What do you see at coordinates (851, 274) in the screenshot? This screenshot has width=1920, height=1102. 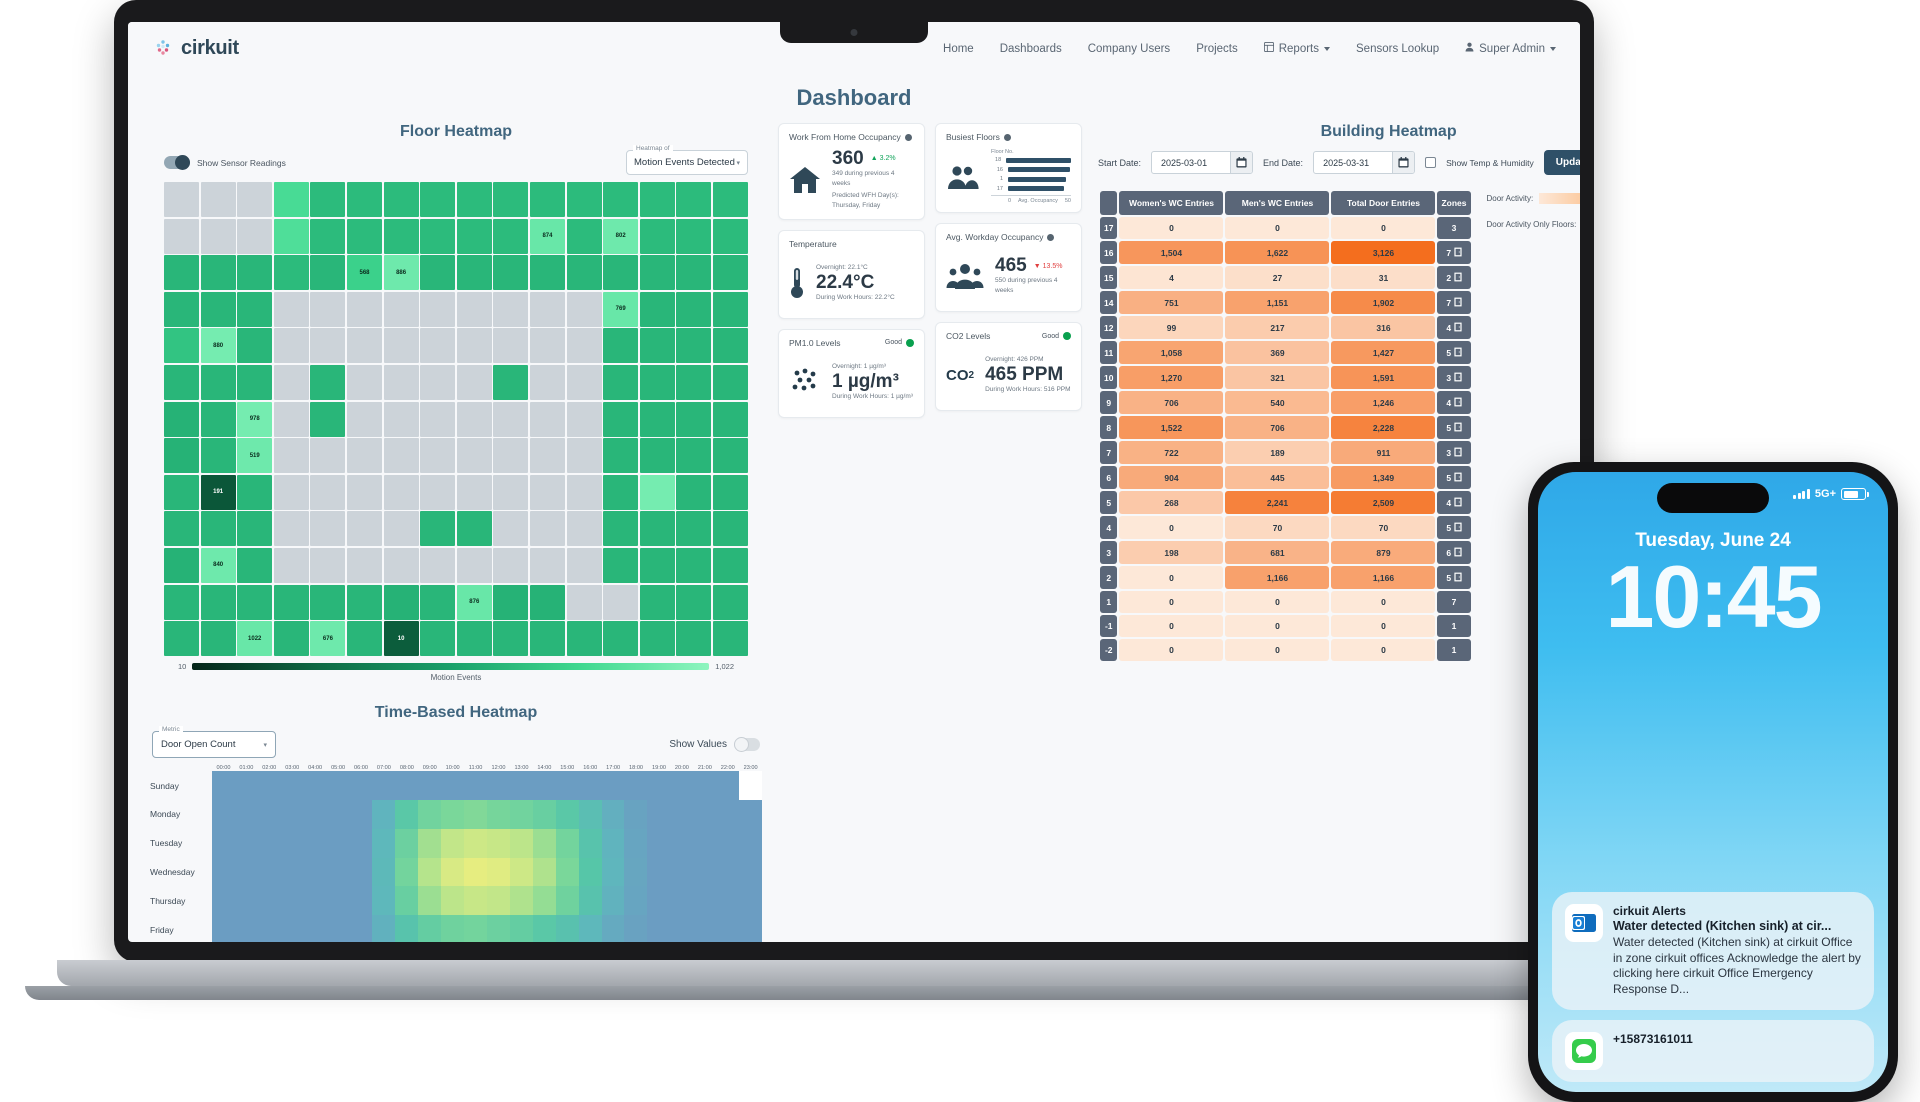 I see `kpi-card-temperature: Temperature` at bounding box center [851, 274].